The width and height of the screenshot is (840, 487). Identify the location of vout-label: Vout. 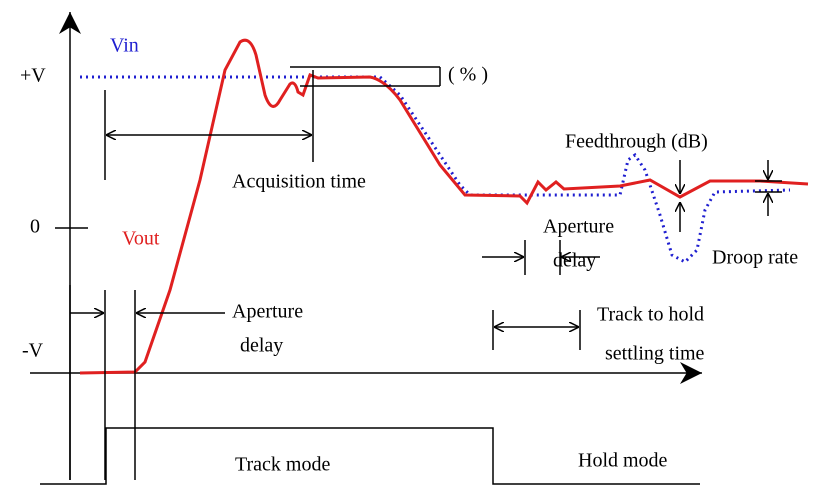
(141, 239).